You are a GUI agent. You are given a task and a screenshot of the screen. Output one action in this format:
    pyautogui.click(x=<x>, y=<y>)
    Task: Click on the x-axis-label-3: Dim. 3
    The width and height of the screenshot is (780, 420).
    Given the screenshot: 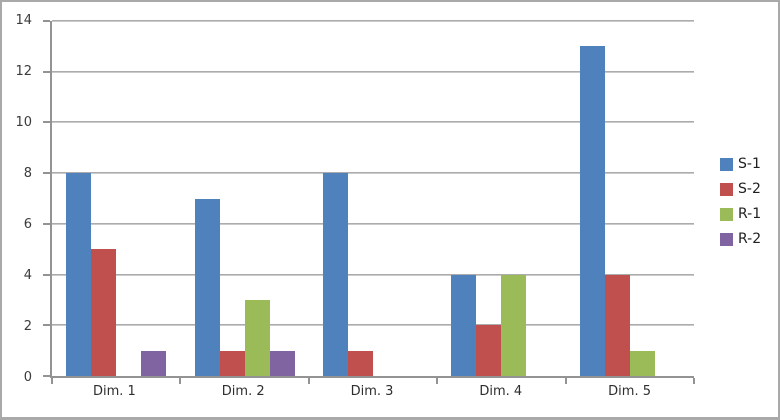 What is the action you would take?
    pyautogui.click(x=372, y=391)
    